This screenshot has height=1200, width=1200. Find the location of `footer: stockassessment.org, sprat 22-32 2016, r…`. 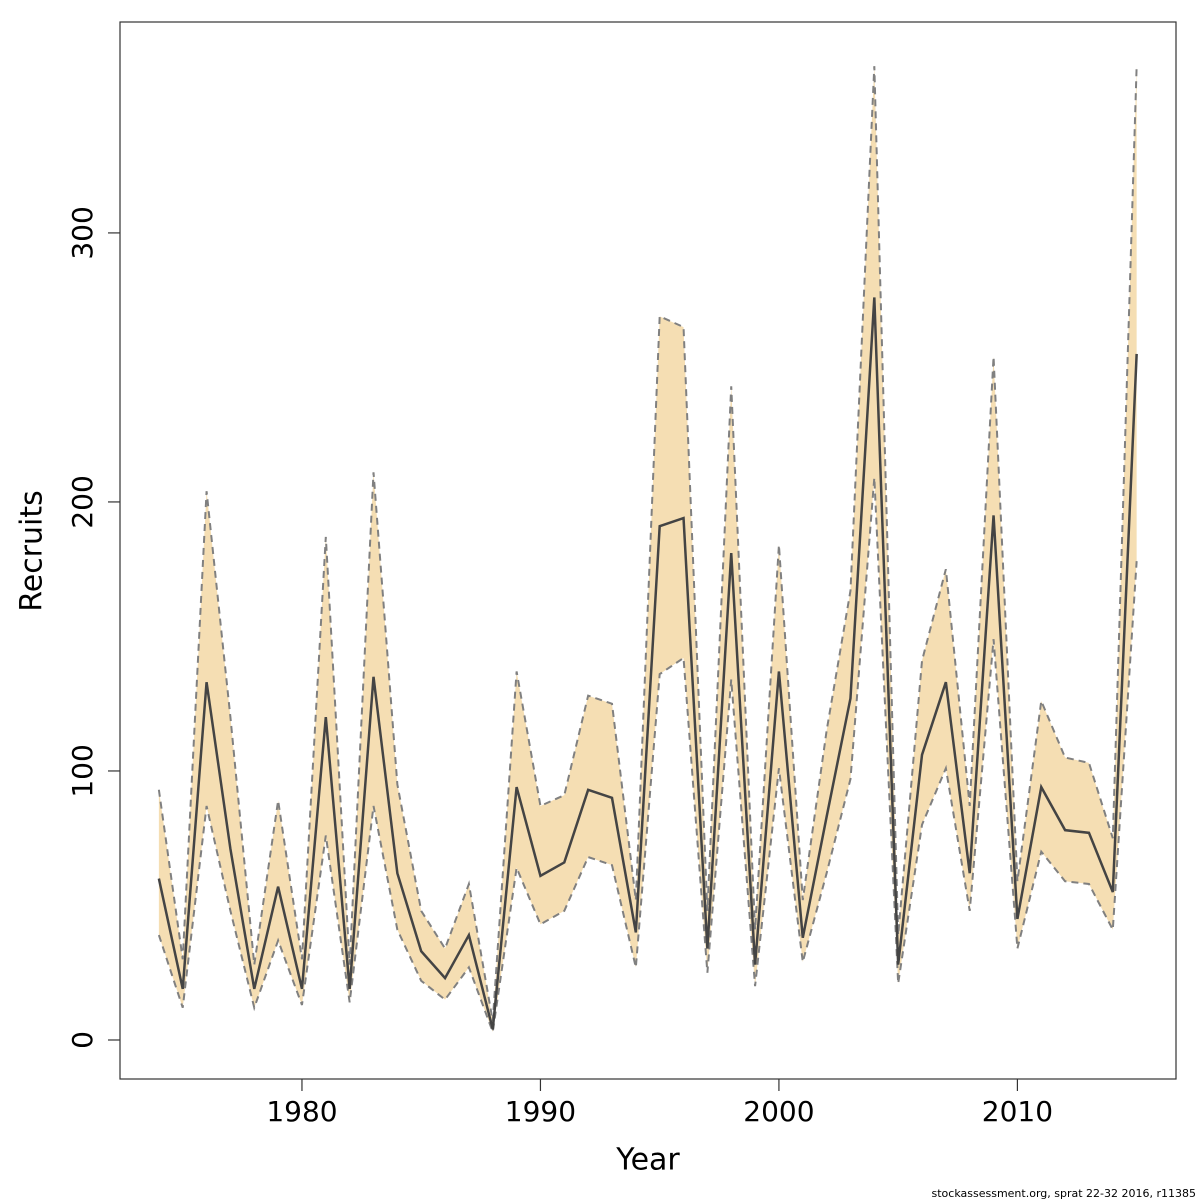

footer: stockassessment.org, sprat 22-32 2016, r… is located at coordinates (1064, 1193).